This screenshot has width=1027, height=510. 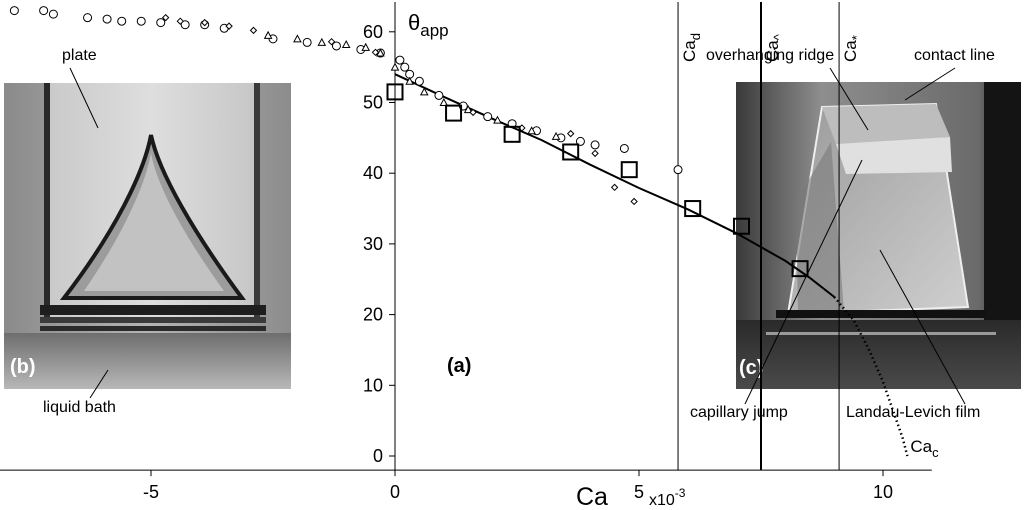 What do you see at coordinates (395, 492) in the screenshot?
I see `x-tick-label: 0` at bounding box center [395, 492].